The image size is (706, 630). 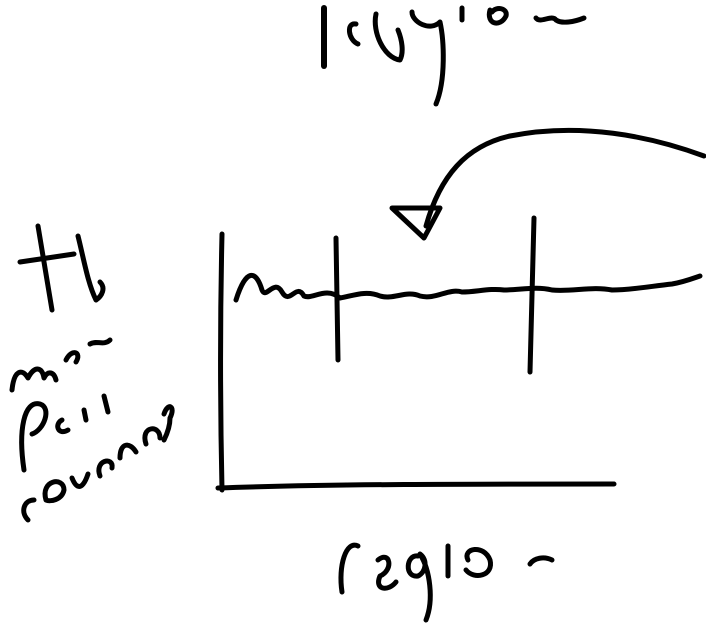 I want to click on coverage-line, so click(x=468, y=287).